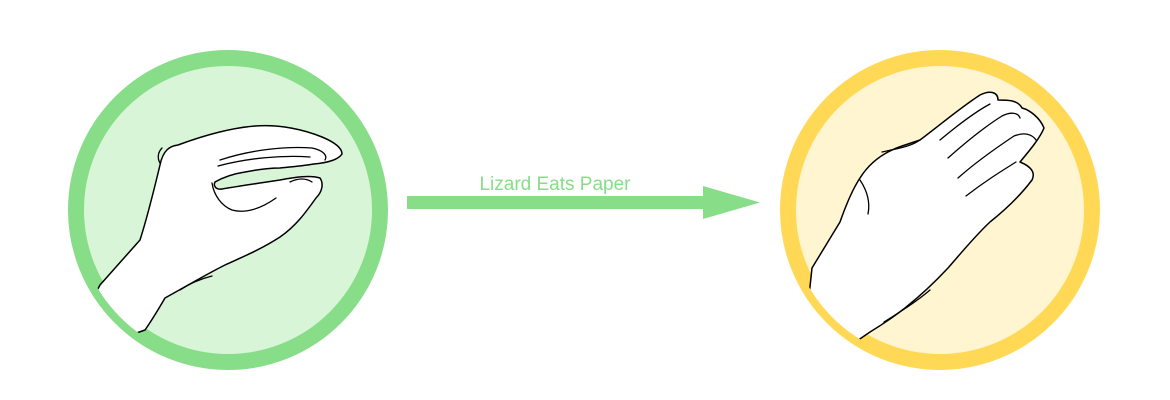 This screenshot has height=400, width=1170. I want to click on lizard-hand-icon, so click(209, 242).